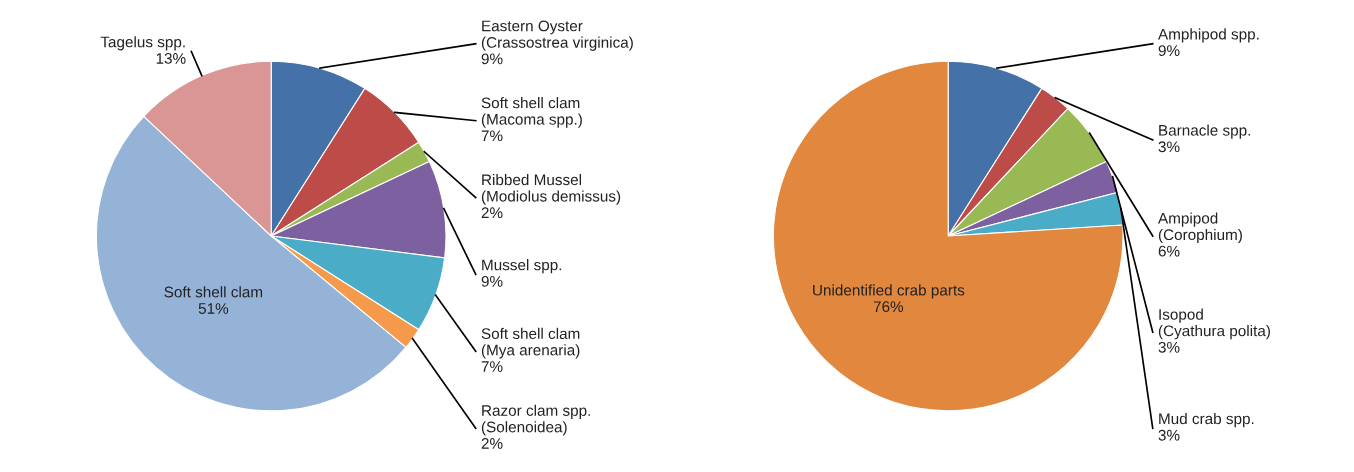 The width and height of the screenshot is (1354, 472). Describe the element at coordinates (1204, 131) in the screenshot. I see `slice-label: Barnacle spp.` at that location.